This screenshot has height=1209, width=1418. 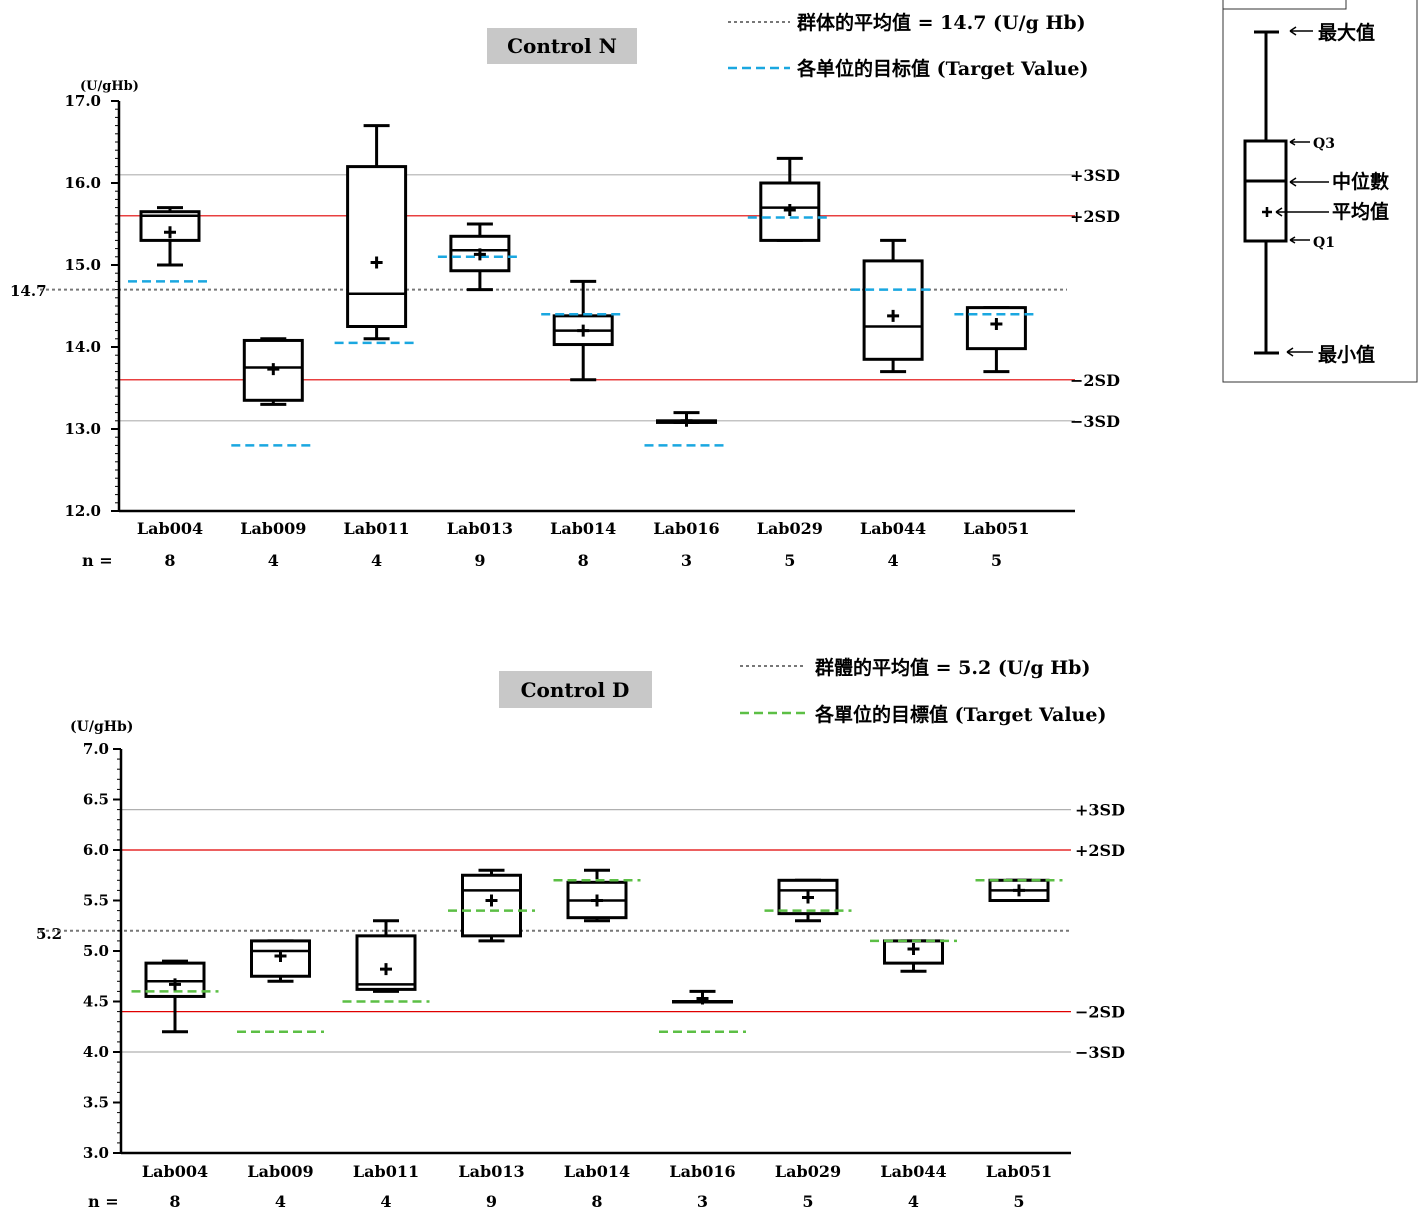 What do you see at coordinates (96, 850) in the screenshot?
I see `chart-d-y-tick-label-6: 6.0` at bounding box center [96, 850].